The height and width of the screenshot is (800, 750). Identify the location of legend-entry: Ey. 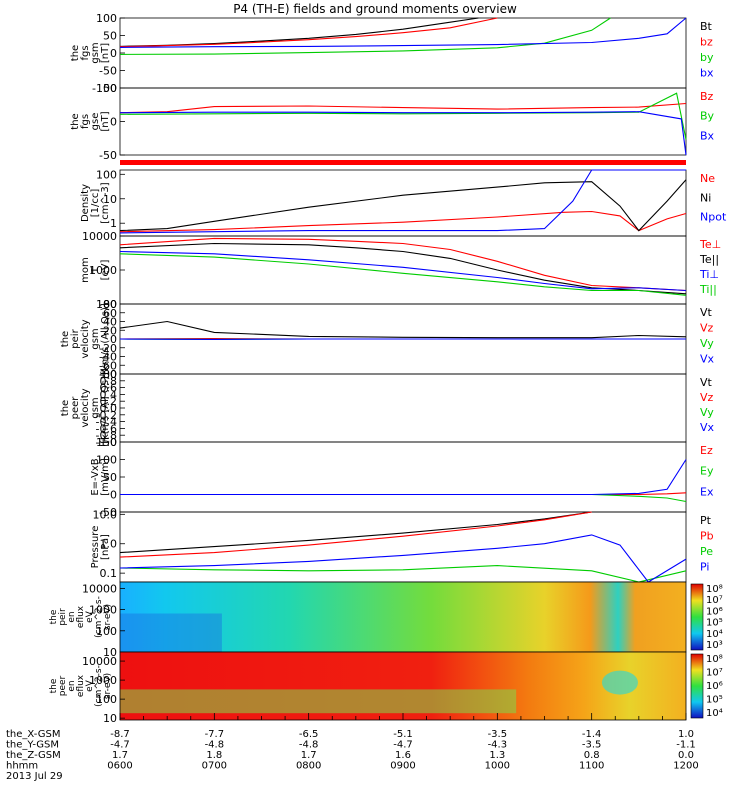
(707, 471).